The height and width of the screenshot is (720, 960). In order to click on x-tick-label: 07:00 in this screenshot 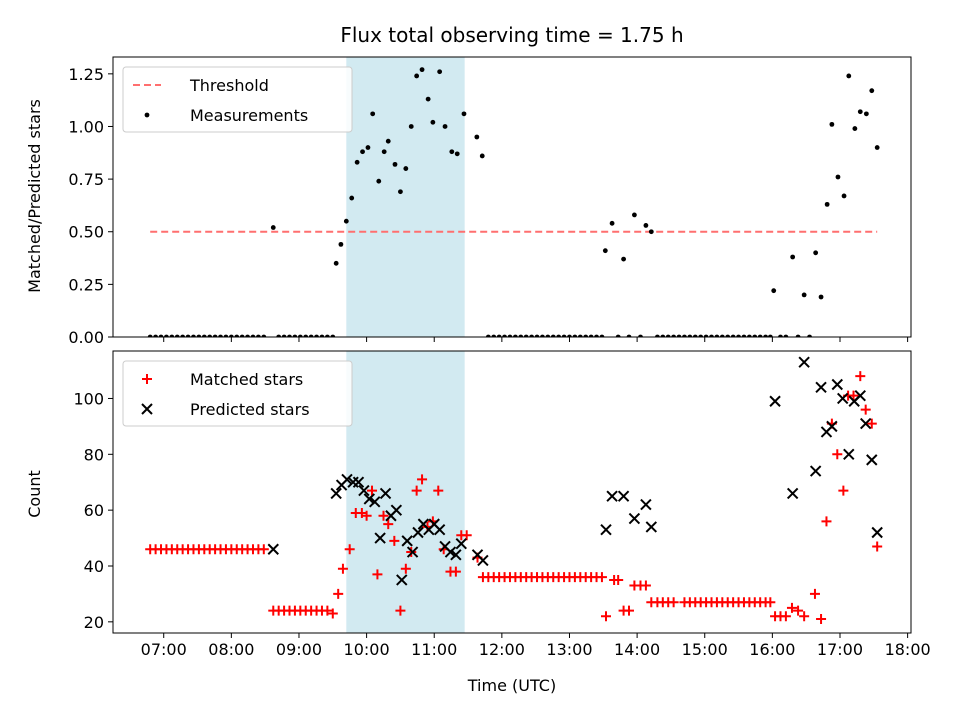, I will do `click(164, 649)`.